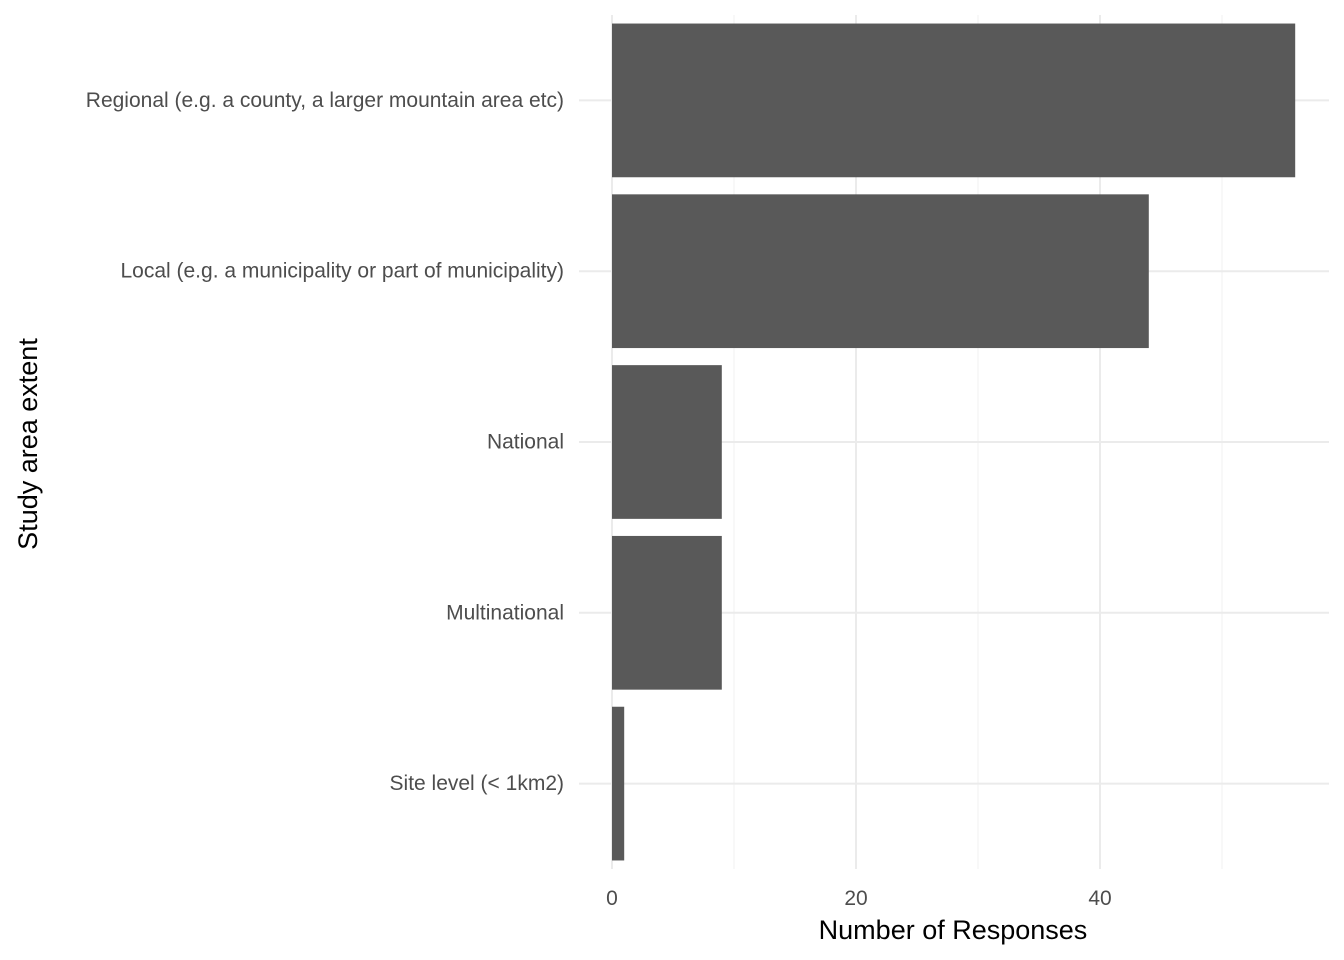 Image resolution: width=1344 pixels, height=960 pixels. I want to click on x-tick-label: 20, so click(855, 898).